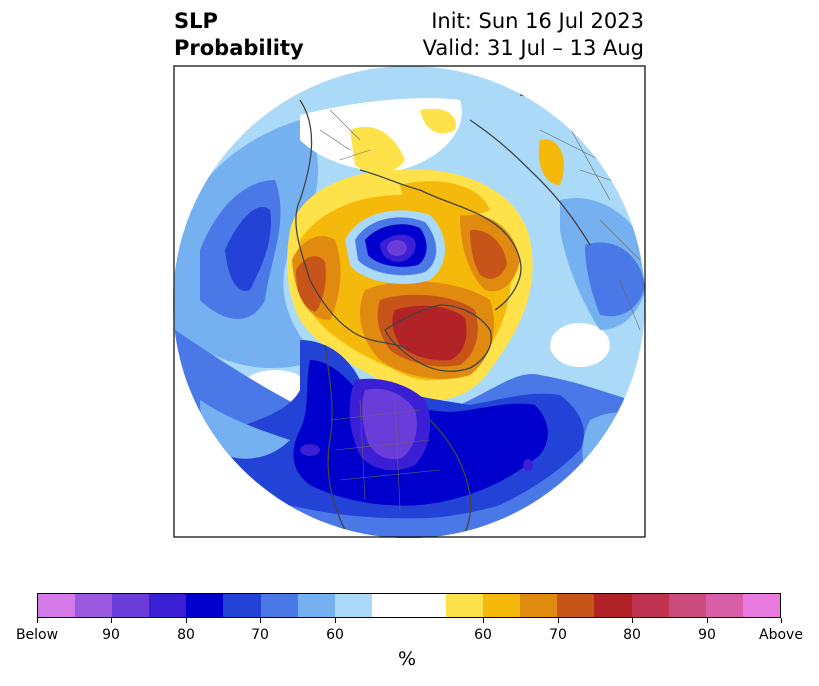 This screenshot has width=819, height=686. I want to click on colorbar-tick-label: Below, so click(37, 635).